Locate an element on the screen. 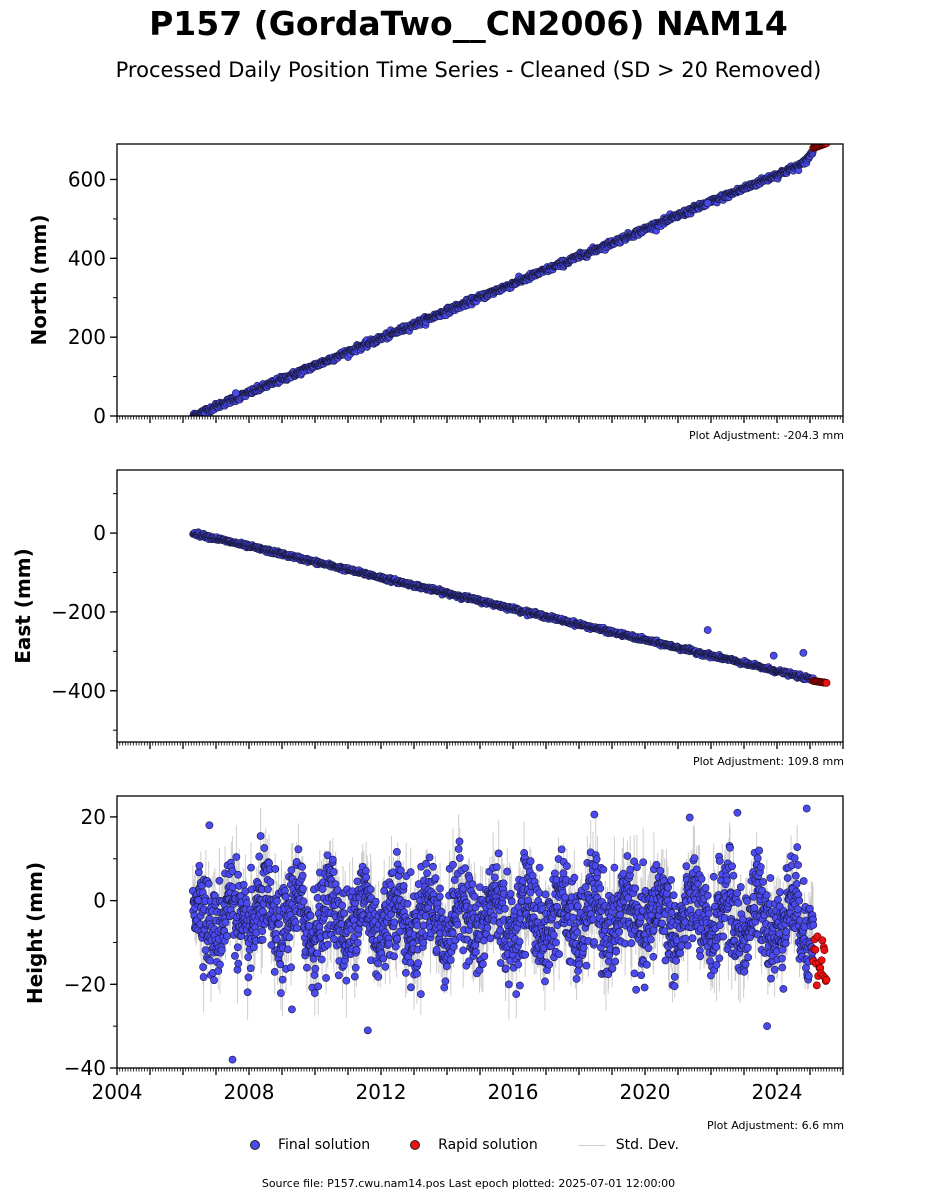 This screenshot has width=937, height=1200. chart-title: P157 (GordaTwo__CN2006) NAM14 is located at coordinates (468, 23).